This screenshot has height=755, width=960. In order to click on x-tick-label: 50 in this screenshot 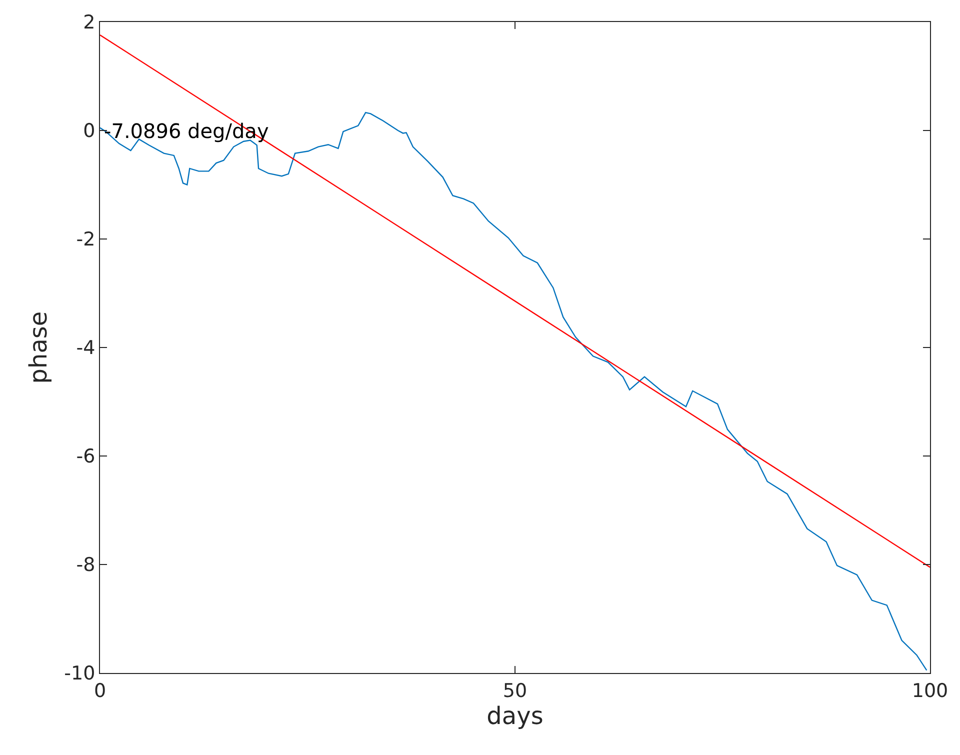, I will do `click(515, 691)`.